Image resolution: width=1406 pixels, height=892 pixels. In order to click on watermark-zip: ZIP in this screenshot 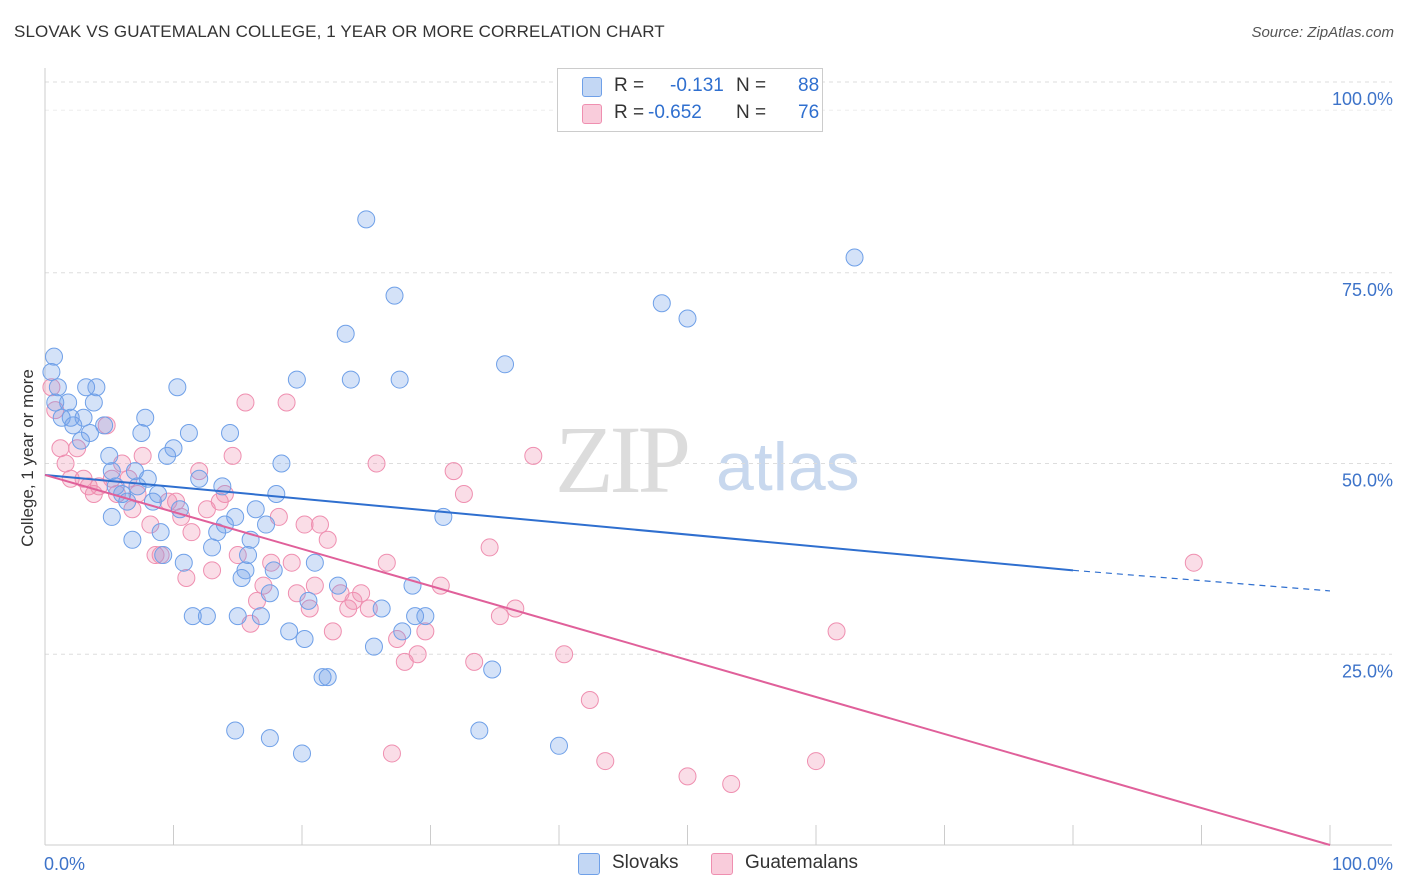, I will do `click(621, 459)`.